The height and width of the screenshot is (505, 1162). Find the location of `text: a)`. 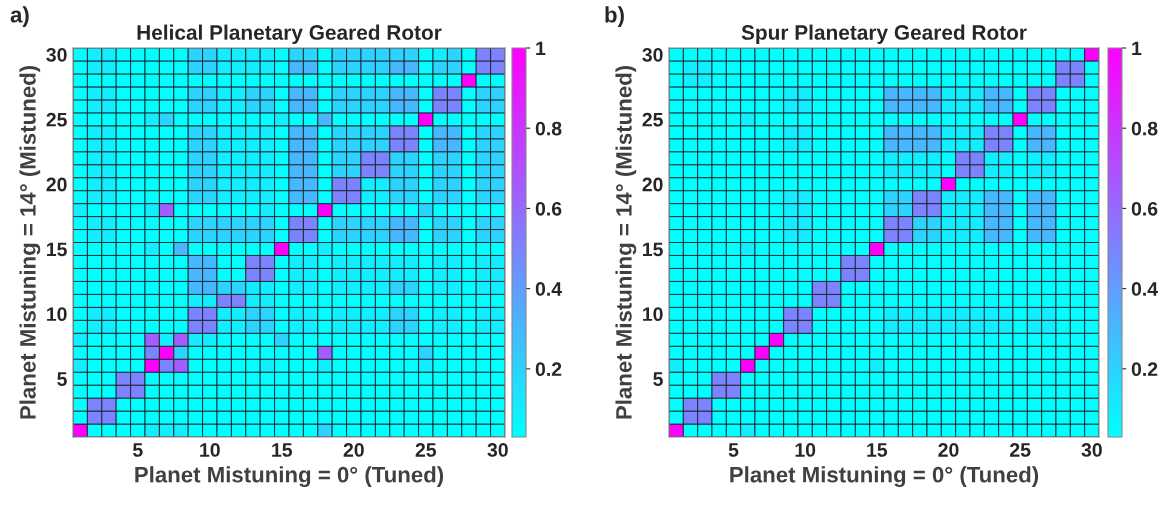

text: a) is located at coordinates (19, 16).